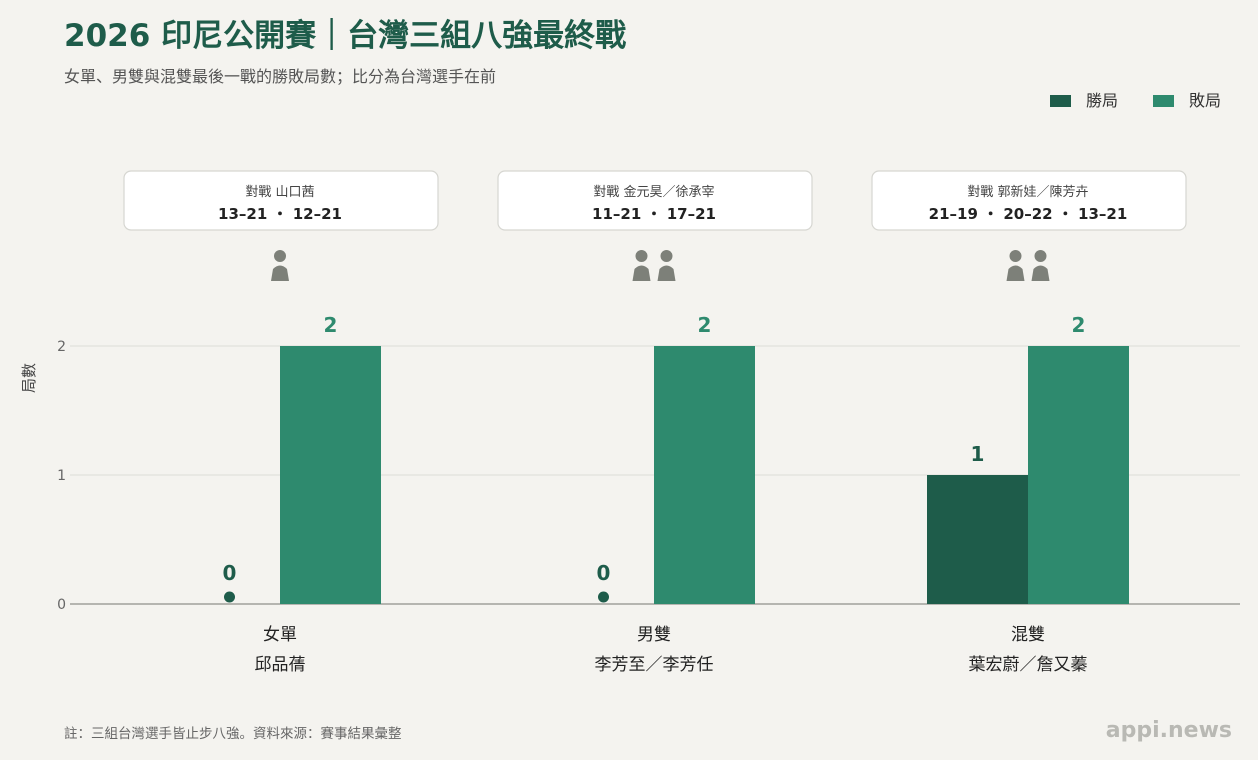 The height and width of the screenshot is (760, 1258). I want to click on legend-label-win: 勝局, so click(1102, 100).